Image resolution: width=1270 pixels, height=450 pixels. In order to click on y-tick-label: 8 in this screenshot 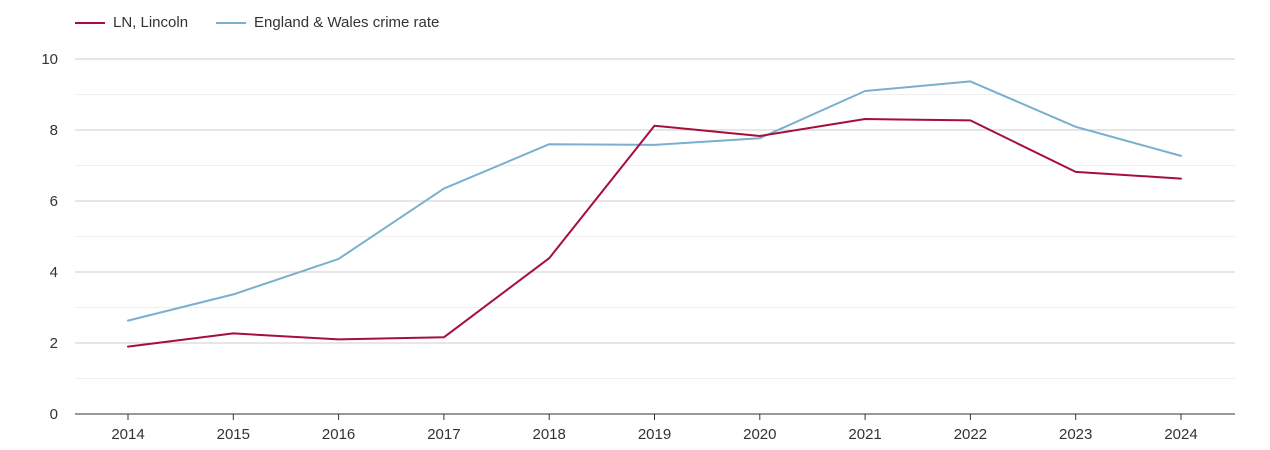, I will do `click(54, 130)`.